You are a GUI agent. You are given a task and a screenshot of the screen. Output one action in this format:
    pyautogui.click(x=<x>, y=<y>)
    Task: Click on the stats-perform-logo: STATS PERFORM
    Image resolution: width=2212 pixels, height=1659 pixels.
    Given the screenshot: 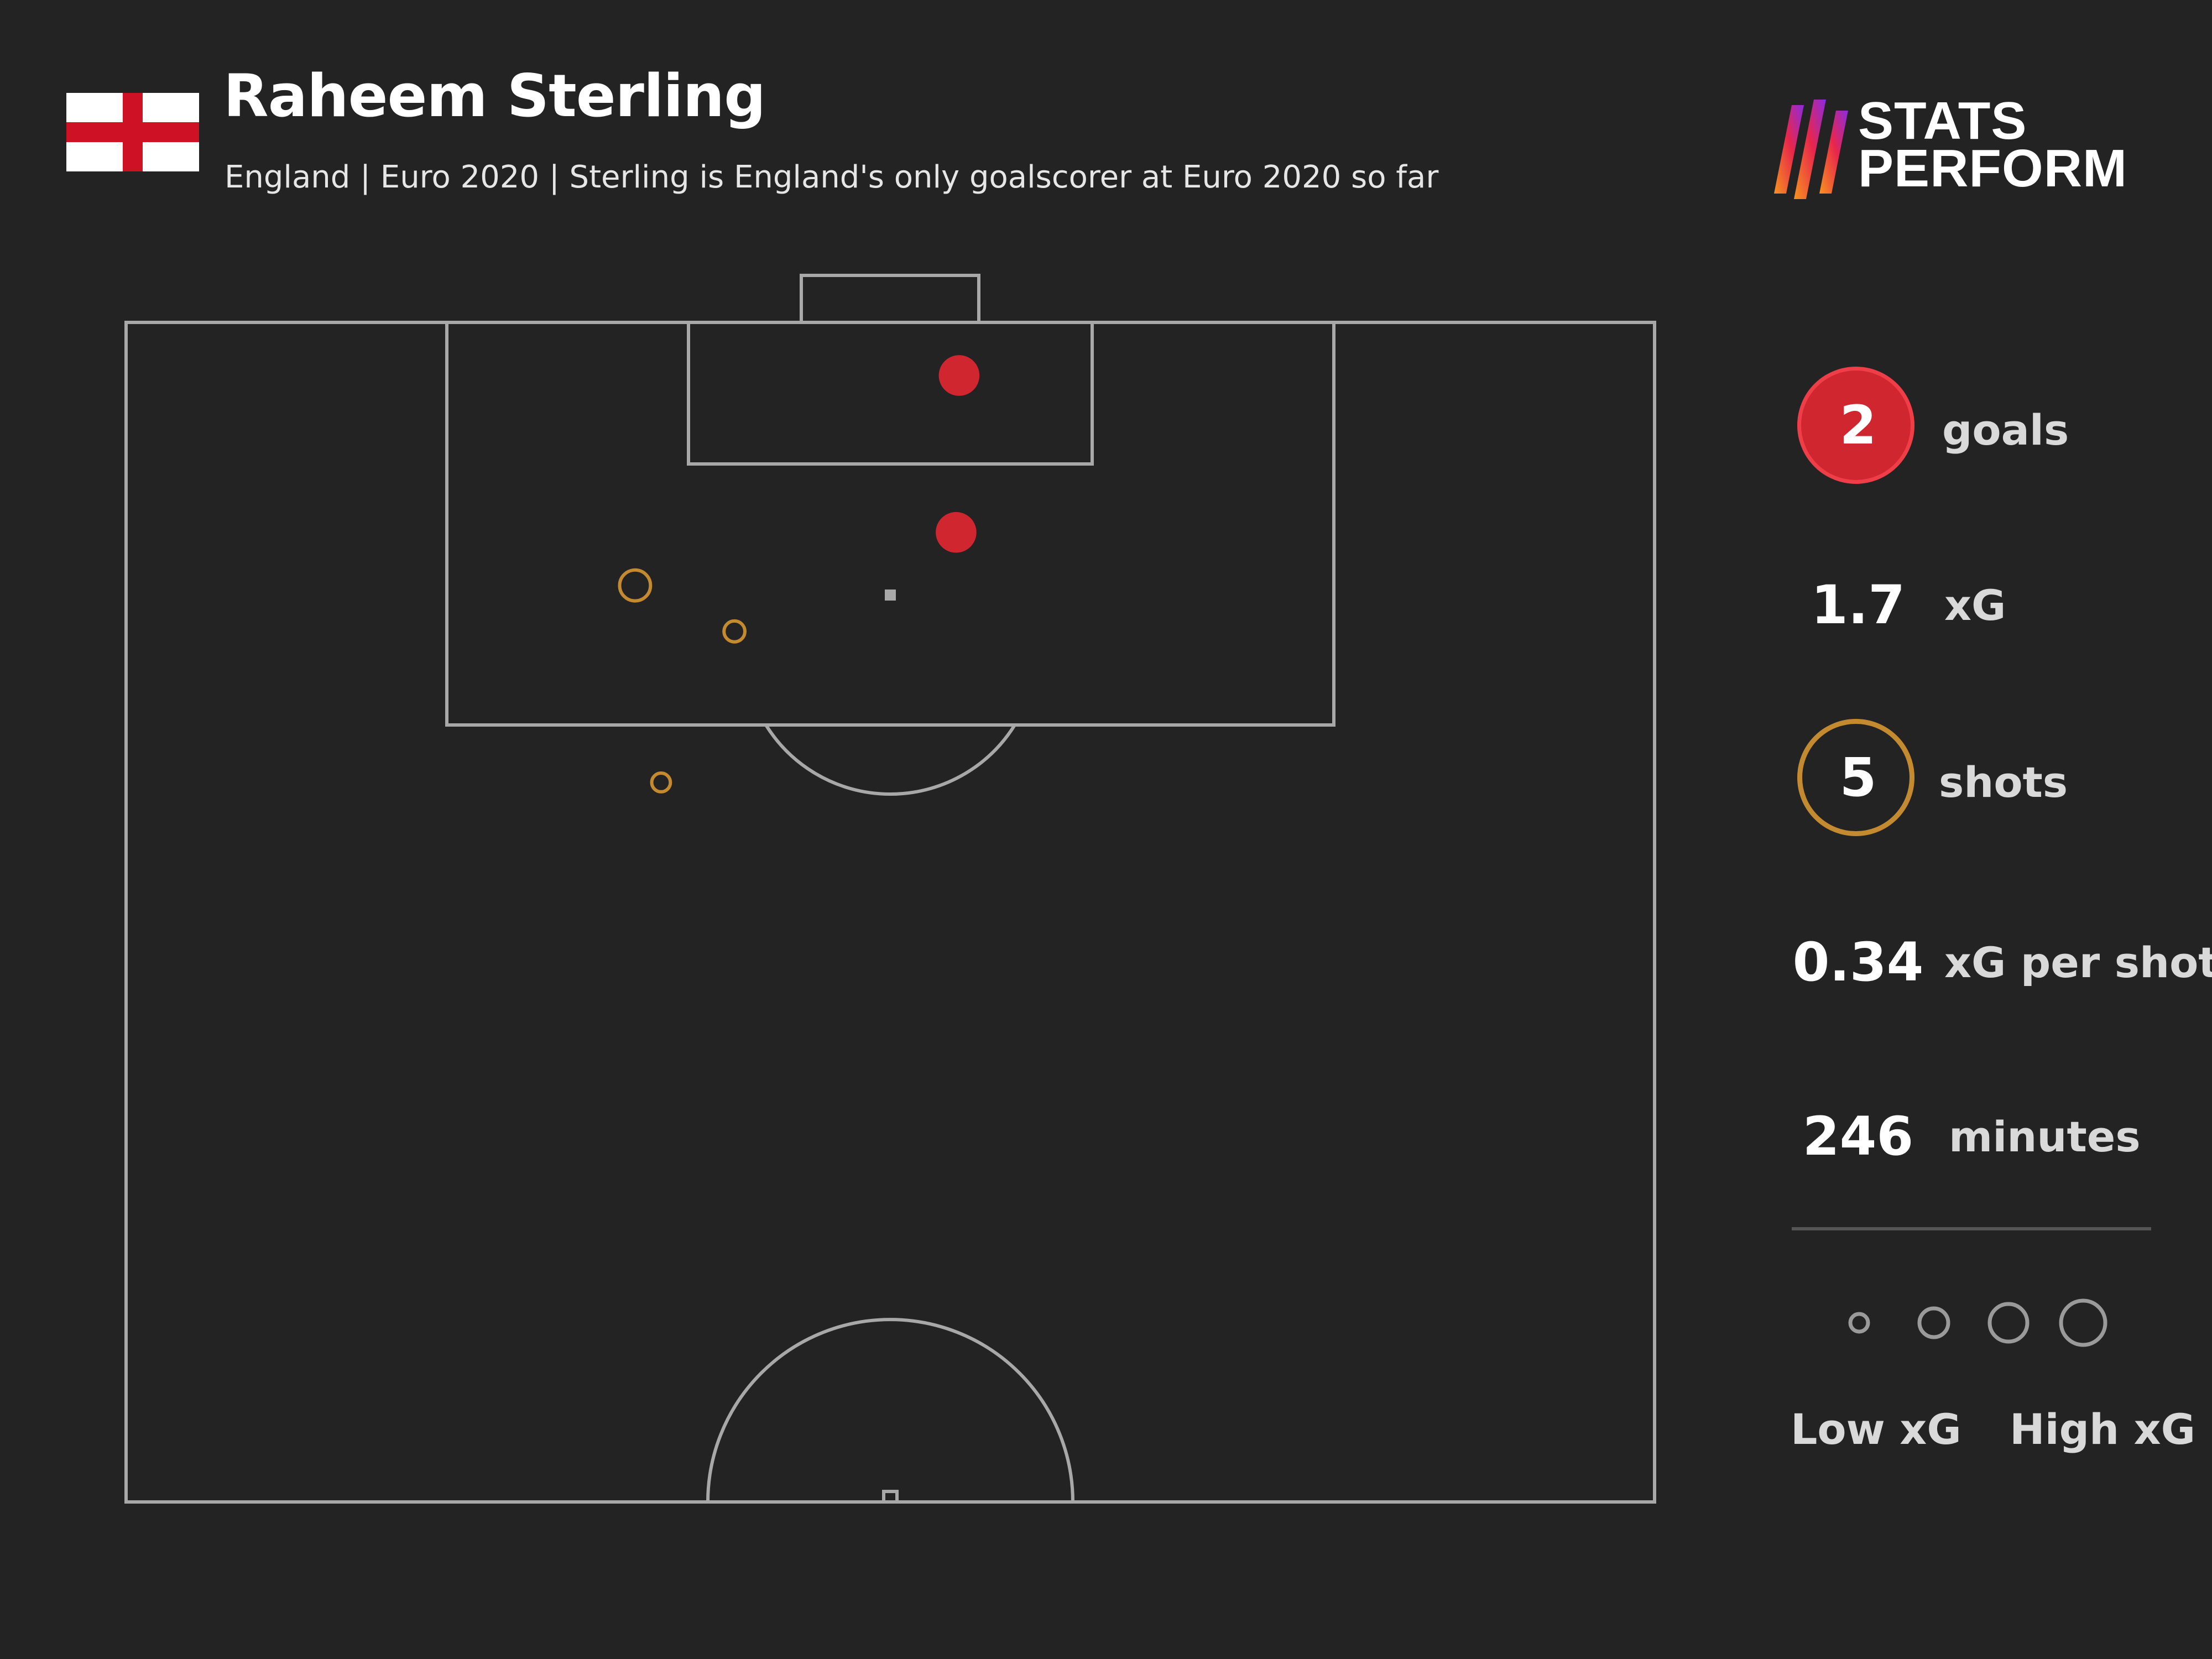 What is the action you would take?
    pyautogui.click(x=1964, y=147)
    